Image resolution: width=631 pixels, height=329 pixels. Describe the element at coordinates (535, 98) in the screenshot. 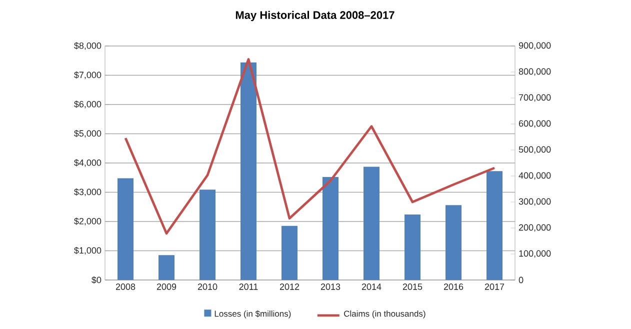

I see `y2-tick-label: 700,000` at that location.